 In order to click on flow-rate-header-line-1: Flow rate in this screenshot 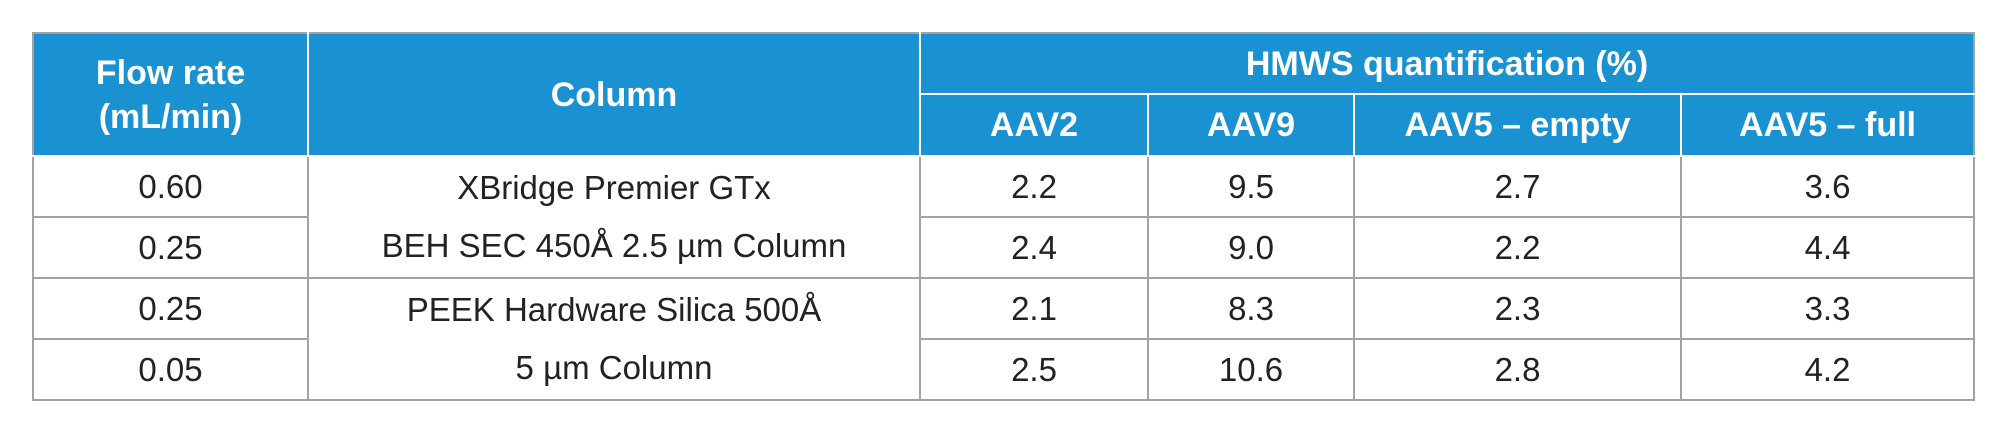, I will do `click(170, 72)`.